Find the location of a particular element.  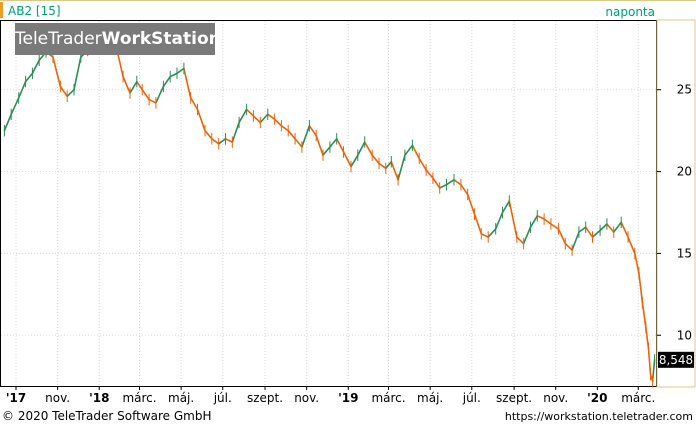

last-value-label: 8,548 is located at coordinates (676, 360).